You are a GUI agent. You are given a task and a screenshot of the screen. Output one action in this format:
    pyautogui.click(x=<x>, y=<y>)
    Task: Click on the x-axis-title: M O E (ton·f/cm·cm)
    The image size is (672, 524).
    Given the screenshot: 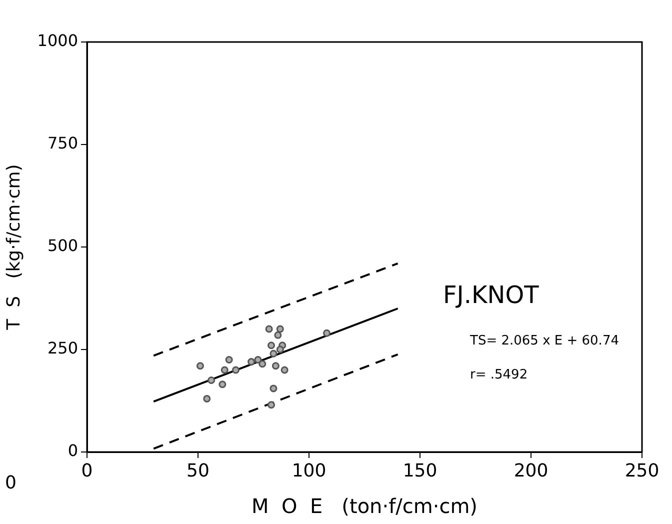 What is the action you would take?
    pyautogui.click(x=365, y=506)
    